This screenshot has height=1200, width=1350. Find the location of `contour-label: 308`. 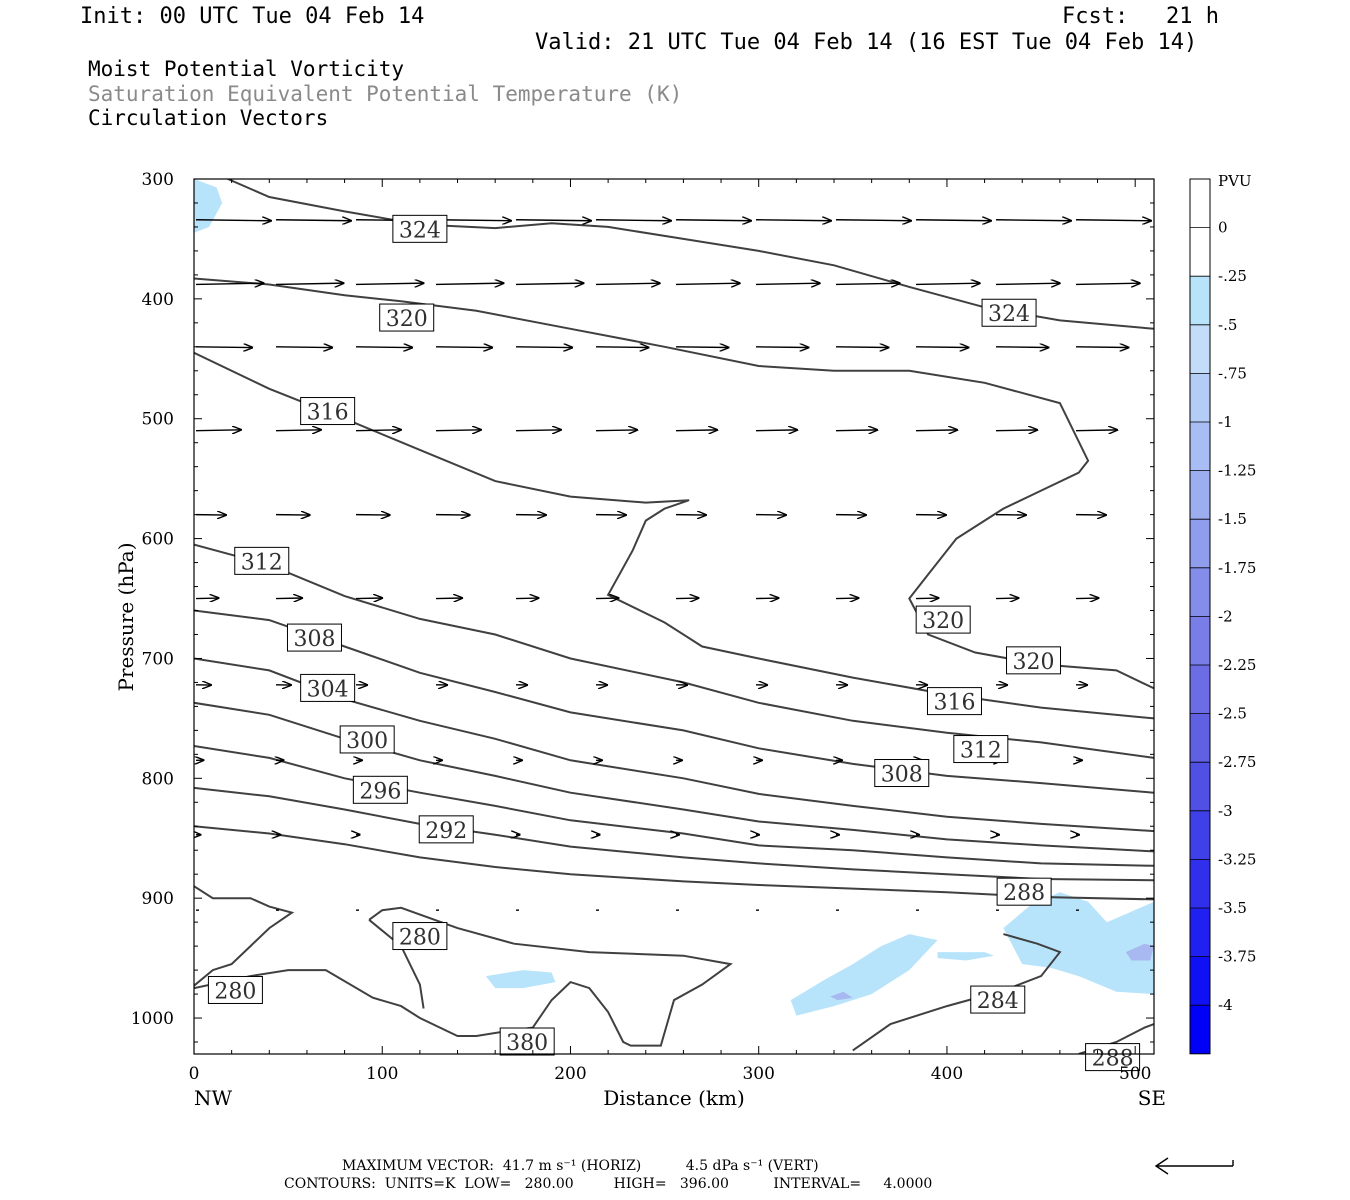

contour-label: 308 is located at coordinates (902, 773).